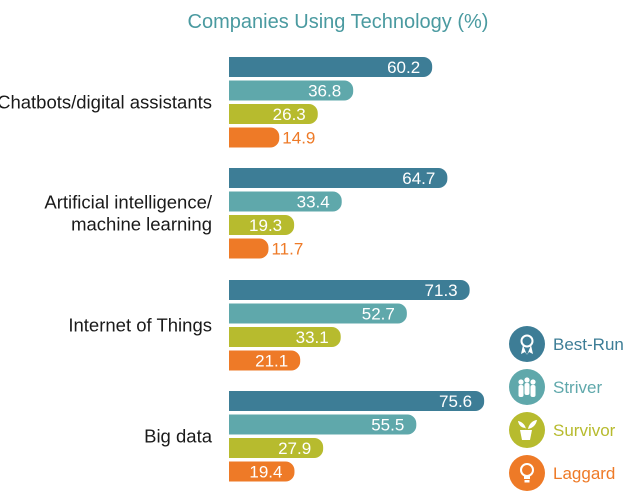 This screenshot has height=493, width=640. I want to click on legend-label: Survivor, so click(584, 430).